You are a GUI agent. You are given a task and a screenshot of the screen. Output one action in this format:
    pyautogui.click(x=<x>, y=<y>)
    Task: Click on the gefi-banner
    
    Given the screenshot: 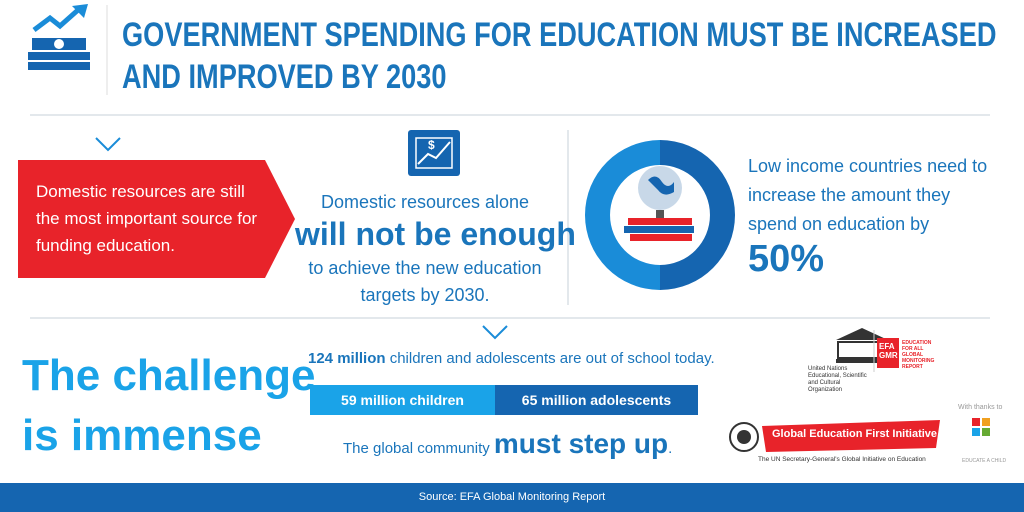 What is the action you would take?
    pyautogui.click(x=851, y=436)
    